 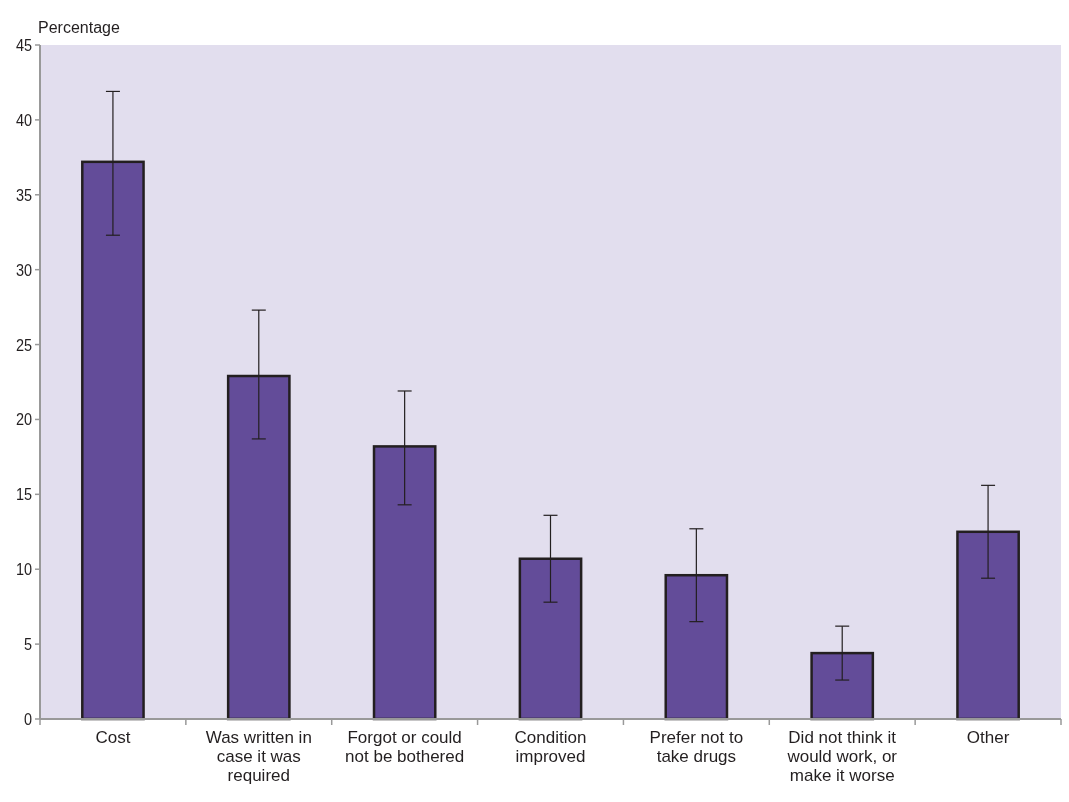 What do you see at coordinates (842, 756) in the screenshot?
I see `x-tick-label: Did not think it would work, or make it worse` at bounding box center [842, 756].